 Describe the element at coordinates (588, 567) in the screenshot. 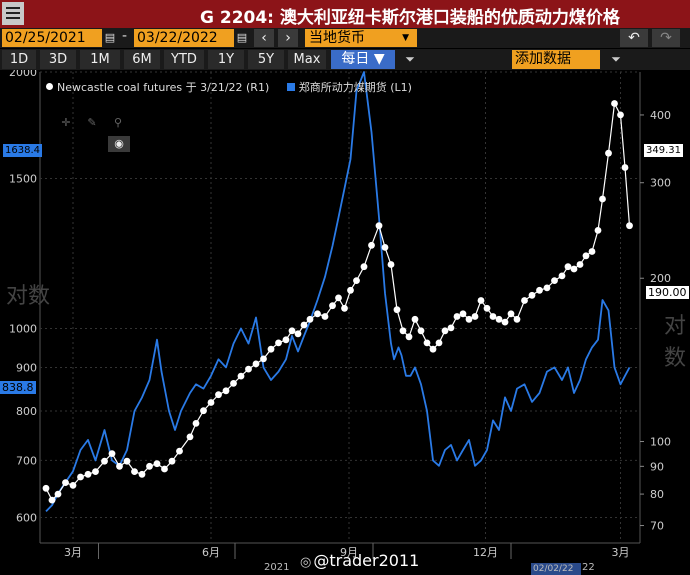

I see `year-label-2: 22` at that location.